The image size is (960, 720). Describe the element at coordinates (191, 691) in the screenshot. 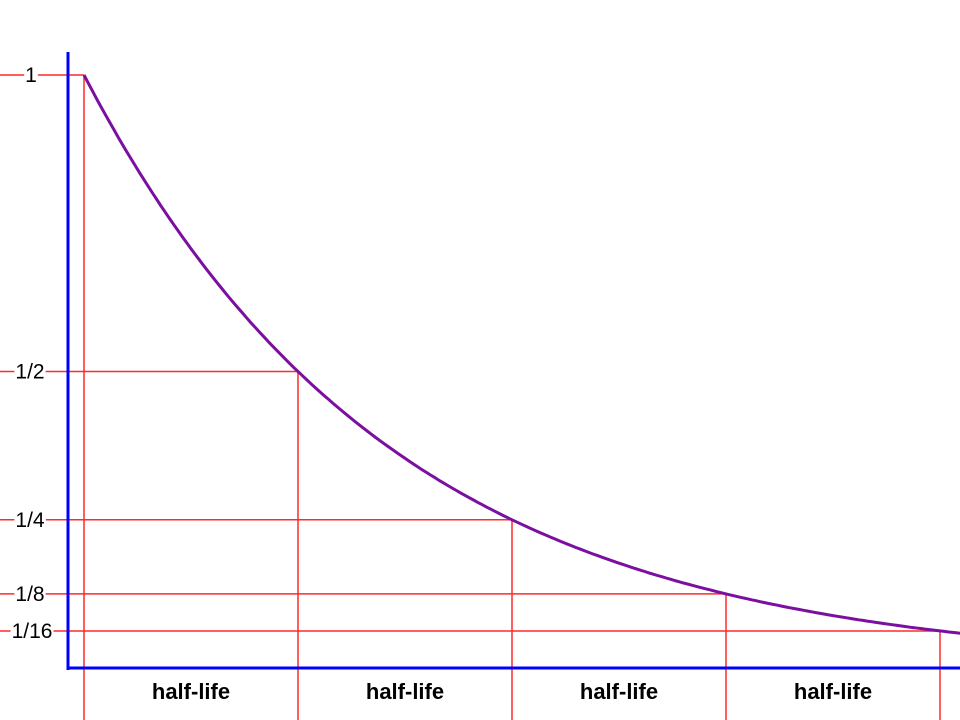

I see `interval-label-0: half-life` at that location.